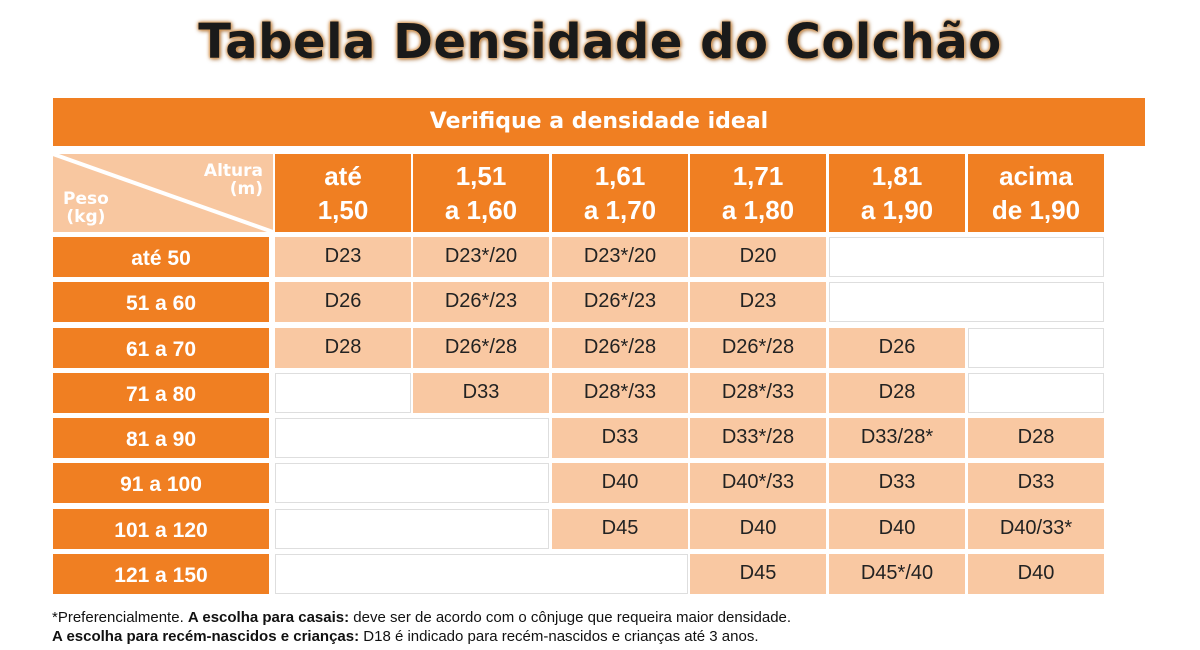 The width and height of the screenshot is (1200, 650). Describe the element at coordinates (620, 210) in the screenshot. I see `column-header-line2: a 1,70` at that location.